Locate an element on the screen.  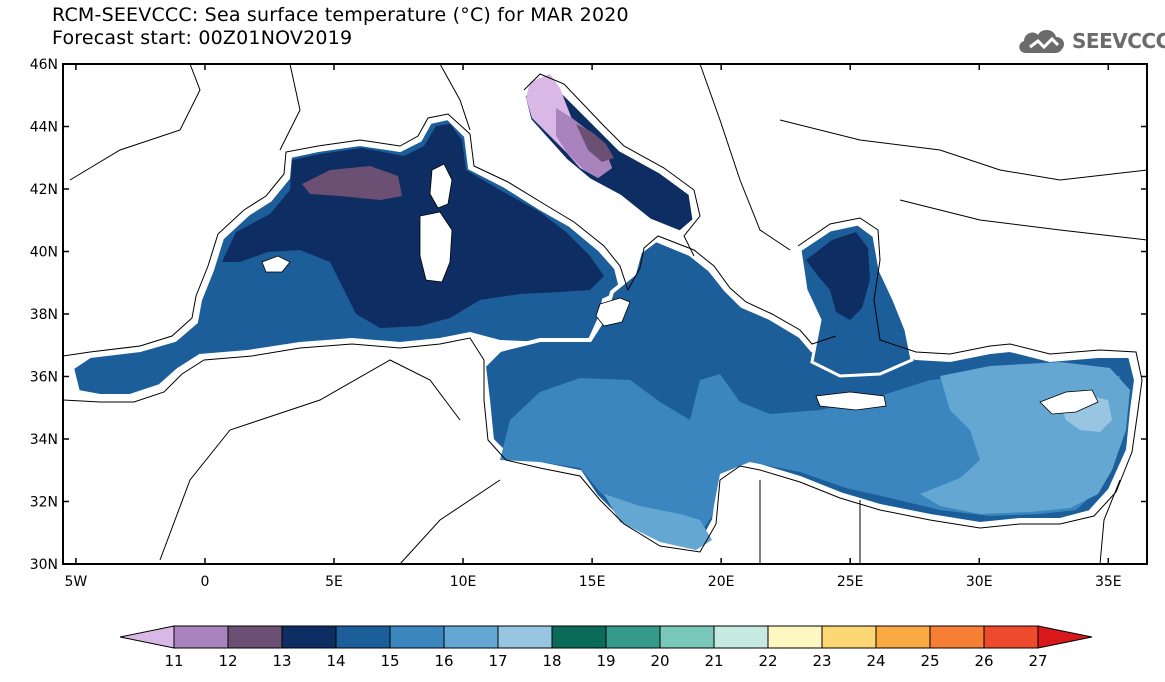
colorbar-label: 25 is located at coordinates (929, 661).